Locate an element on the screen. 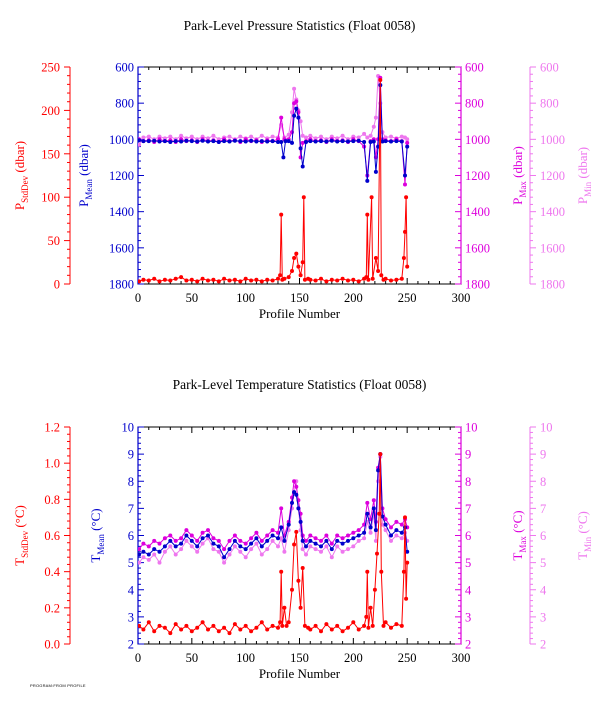 Image resolution: width=609 pixels, height=706 pixels. y-tick-label: 9 is located at coordinates (468, 455).